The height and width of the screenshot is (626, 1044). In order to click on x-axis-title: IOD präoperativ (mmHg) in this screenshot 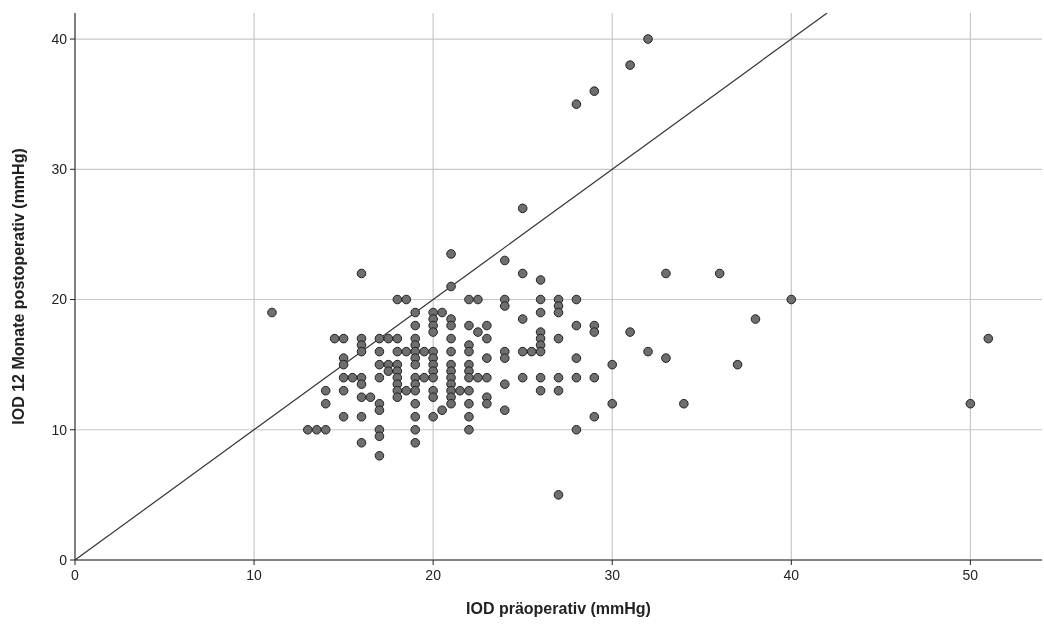, I will do `click(558, 608)`.